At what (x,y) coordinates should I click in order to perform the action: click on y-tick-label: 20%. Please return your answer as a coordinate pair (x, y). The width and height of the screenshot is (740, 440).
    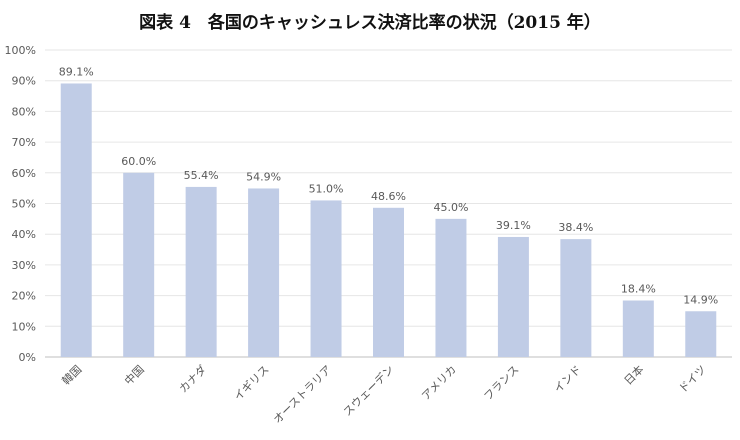
    Looking at the image, I should click on (24, 296).